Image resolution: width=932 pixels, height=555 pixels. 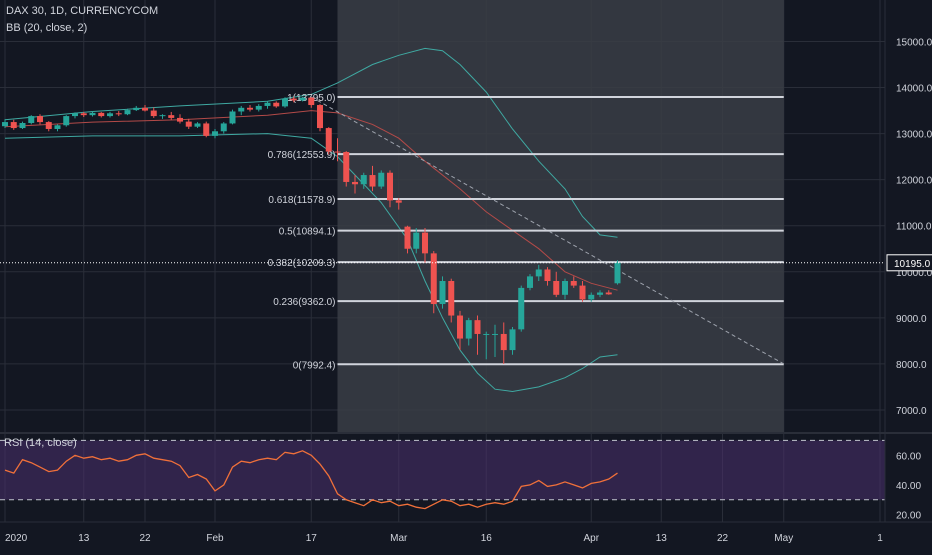 I want to click on time-tick-label: 2020, so click(x=16, y=538).